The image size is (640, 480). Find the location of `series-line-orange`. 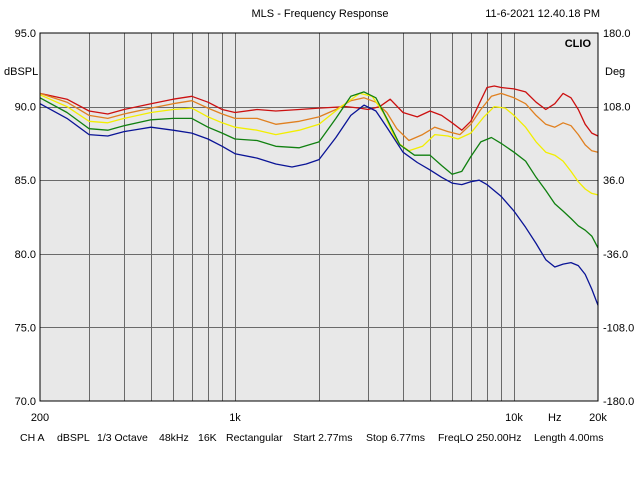

series-line-orange is located at coordinates (319, 122).